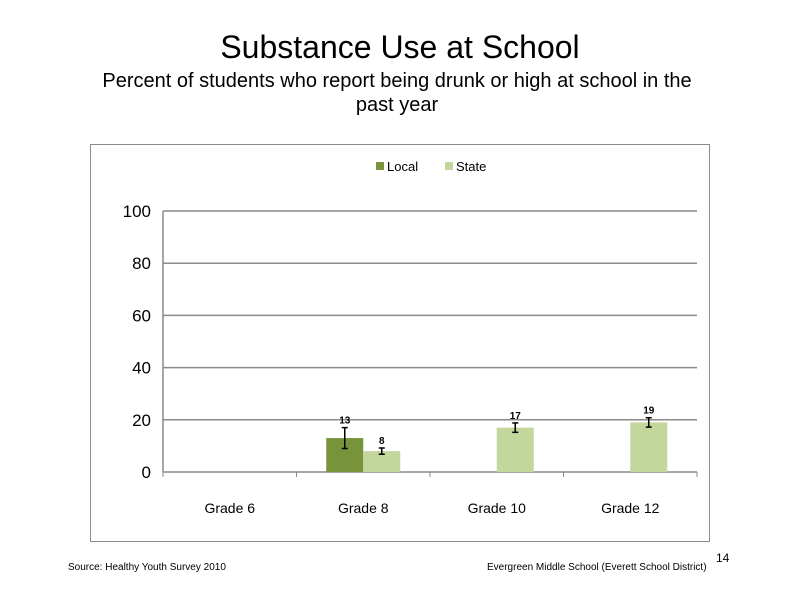 Image resolution: width=800 pixels, height=600 pixels. What do you see at coordinates (147, 567) in the screenshot?
I see `source-note: Source: Healthy Youth Survey 2010` at bounding box center [147, 567].